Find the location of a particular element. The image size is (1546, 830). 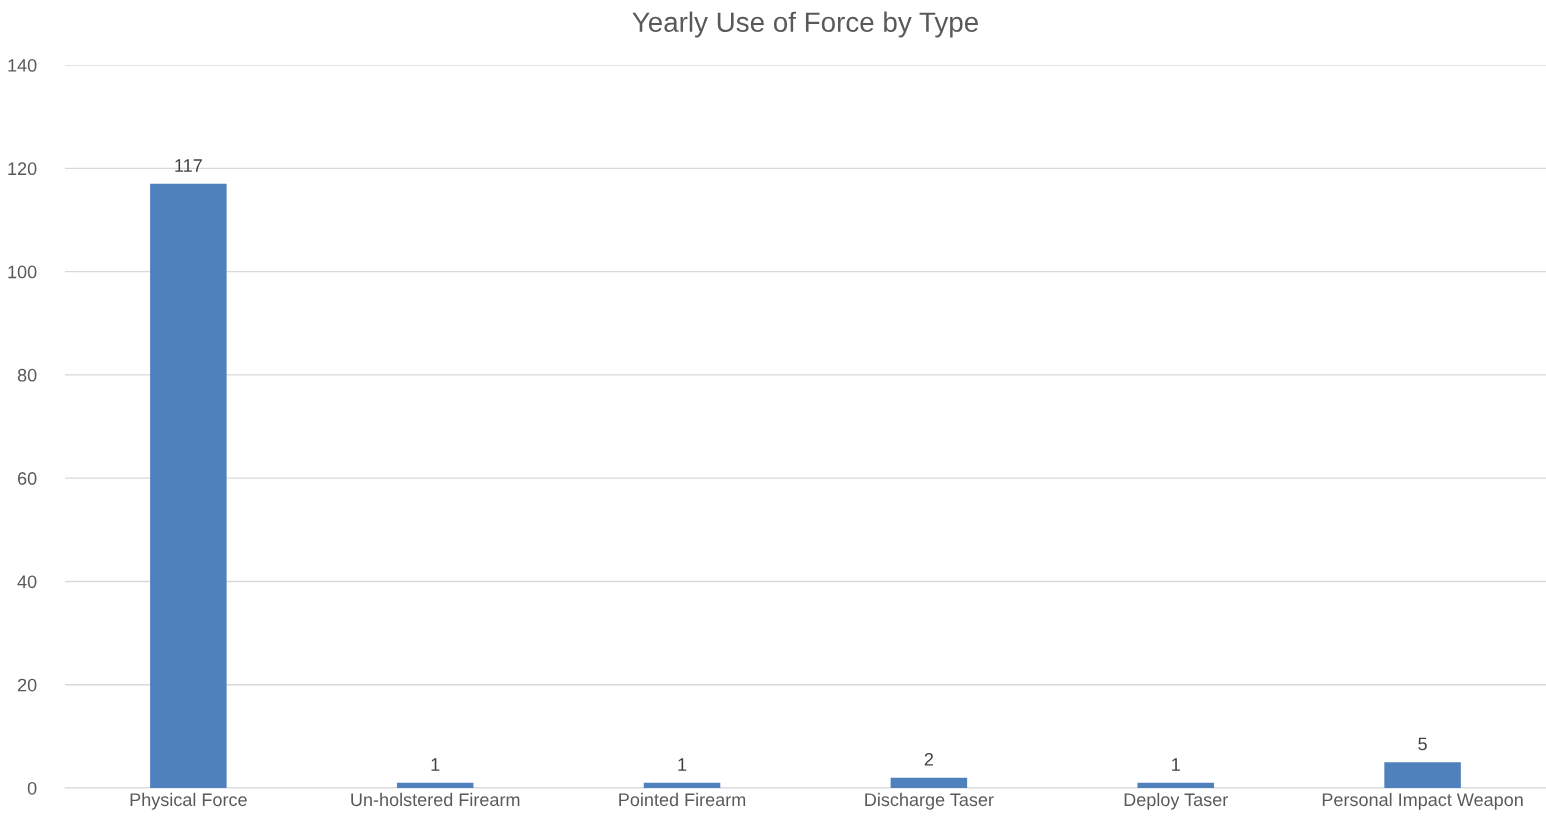

y-tick-label: 100 is located at coordinates (22, 272).